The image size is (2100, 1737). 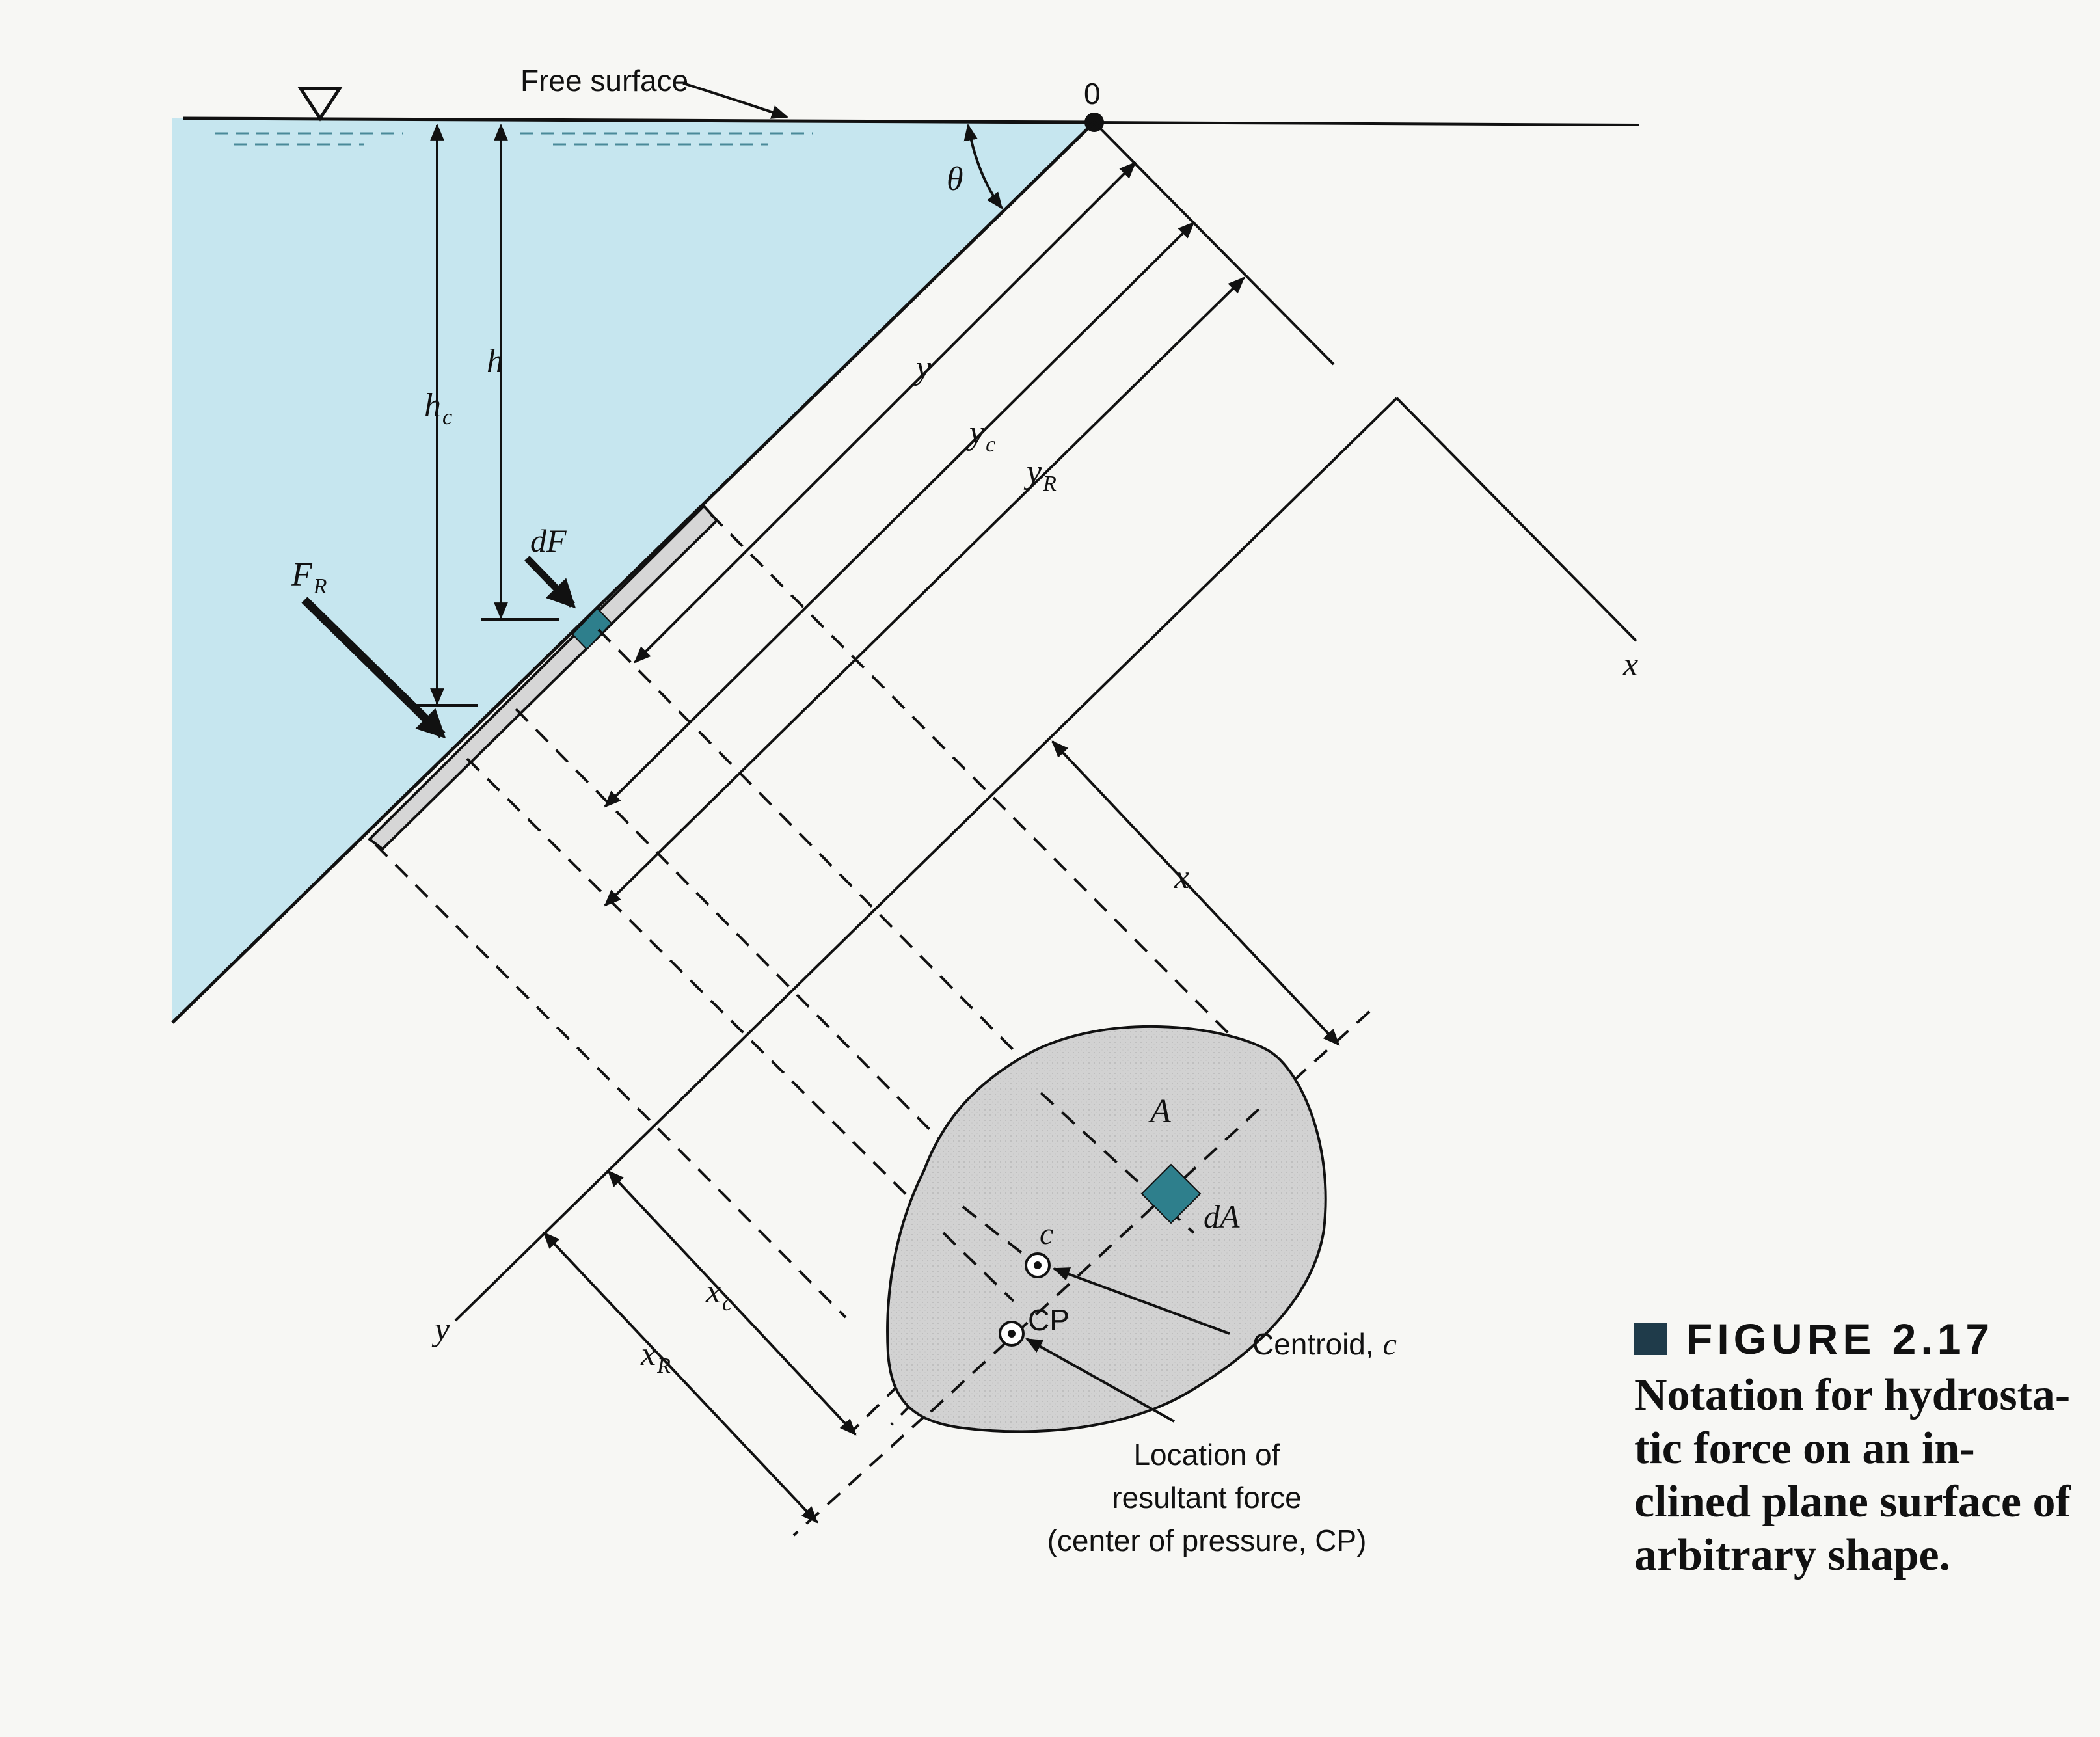 I want to click on free-surface-leader, so click(x=735, y=100).